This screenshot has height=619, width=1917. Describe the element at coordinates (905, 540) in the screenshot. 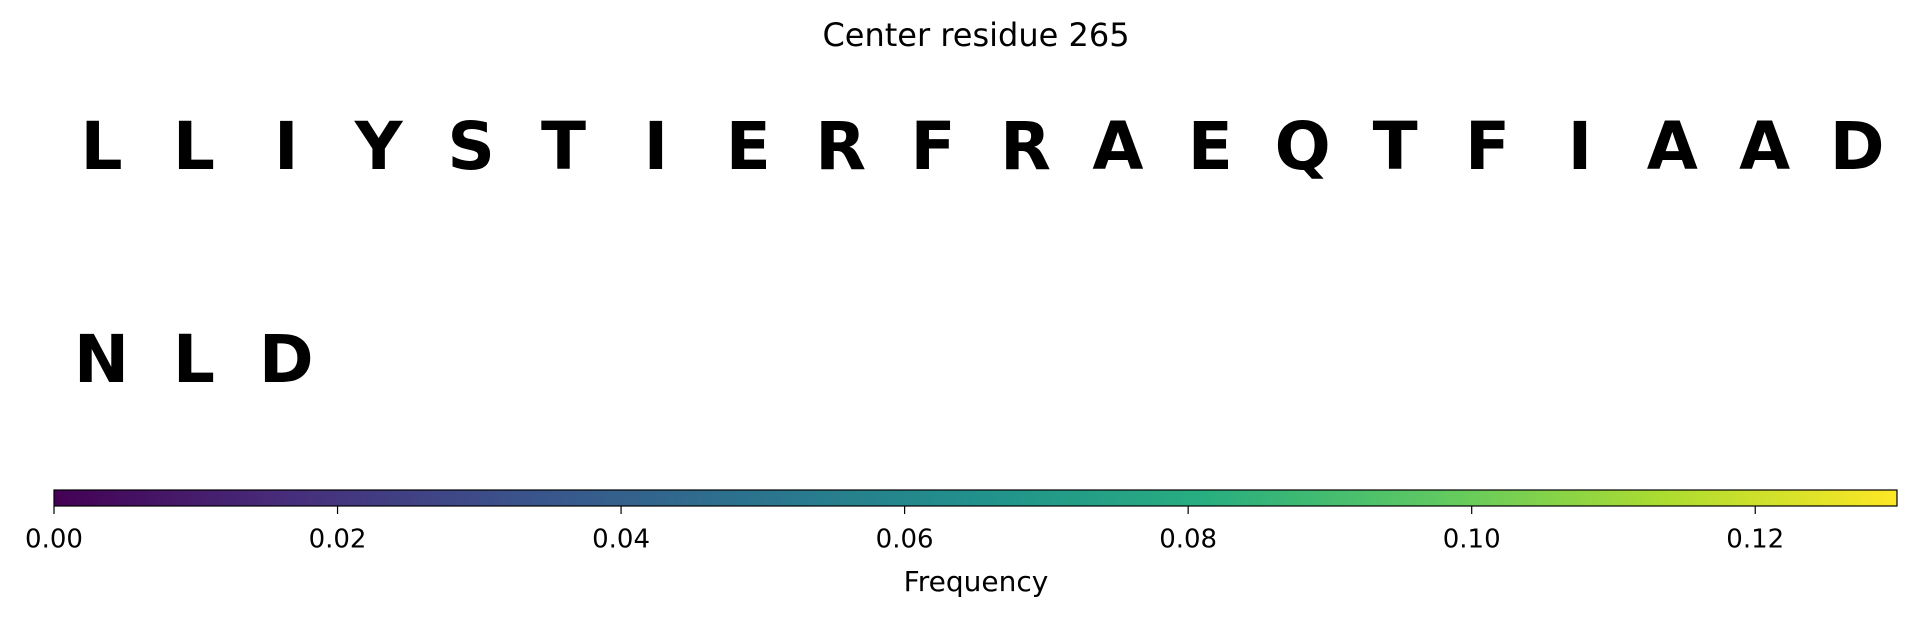

I see `tick-label: 0.06` at that location.